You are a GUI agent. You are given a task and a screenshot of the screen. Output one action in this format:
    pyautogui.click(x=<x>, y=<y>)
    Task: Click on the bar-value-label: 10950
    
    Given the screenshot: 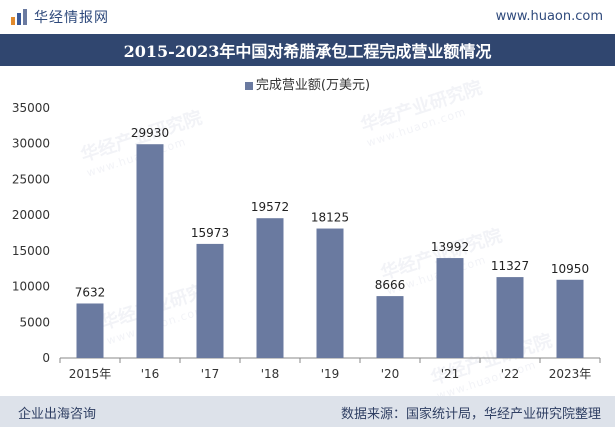 What is the action you would take?
    pyautogui.click(x=570, y=269)
    